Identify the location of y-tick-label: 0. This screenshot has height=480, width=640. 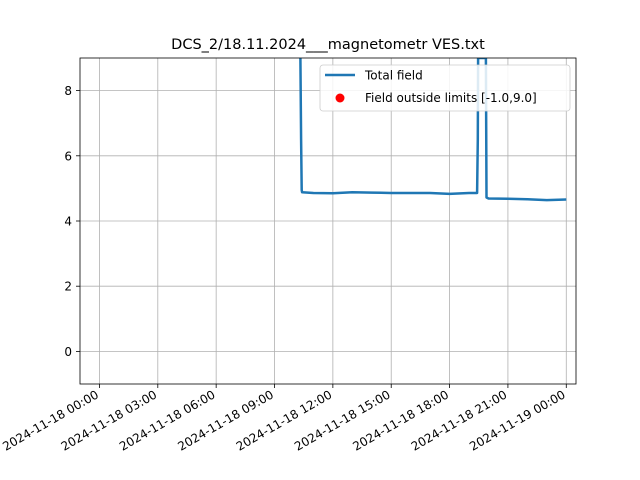
(68, 352).